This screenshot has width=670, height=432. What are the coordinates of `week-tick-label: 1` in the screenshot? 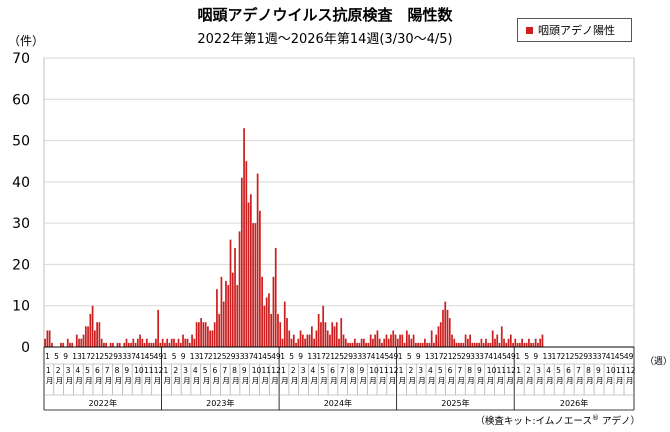 It's located at (517, 356).